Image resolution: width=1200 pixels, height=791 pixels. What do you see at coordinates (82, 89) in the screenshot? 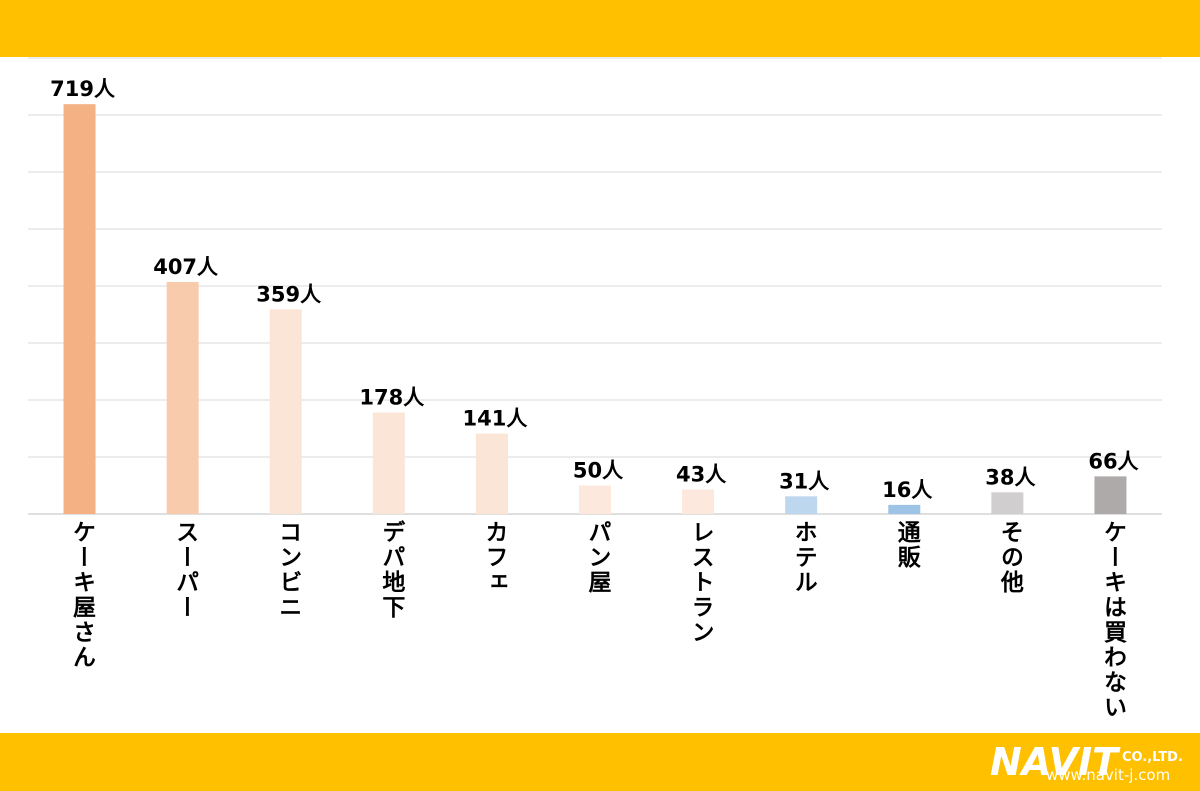
I see `value-label: 719人` at bounding box center [82, 89].